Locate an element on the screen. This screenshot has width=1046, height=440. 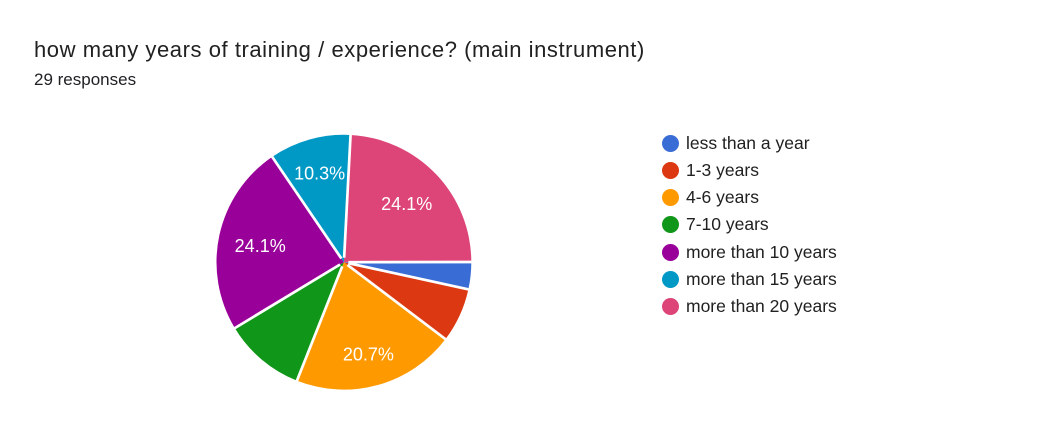
svg-text: 10.3% is located at coordinates (319, 173).